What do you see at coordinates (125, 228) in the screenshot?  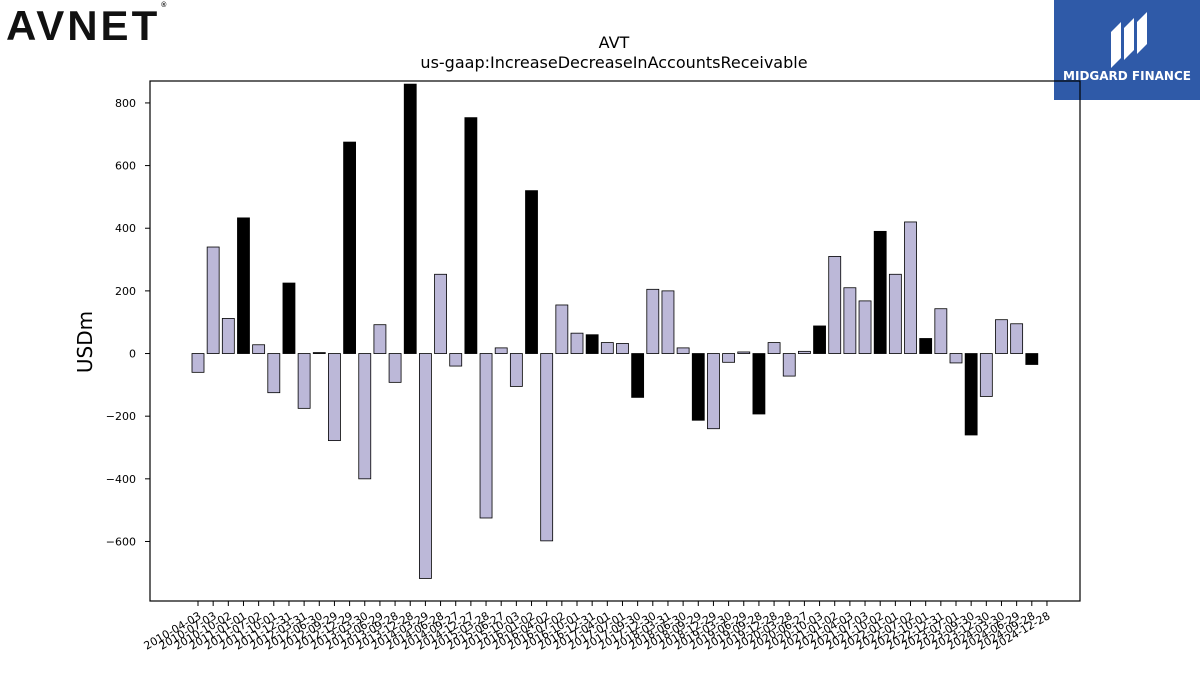 I see `y-tick-label: 400` at bounding box center [125, 228].